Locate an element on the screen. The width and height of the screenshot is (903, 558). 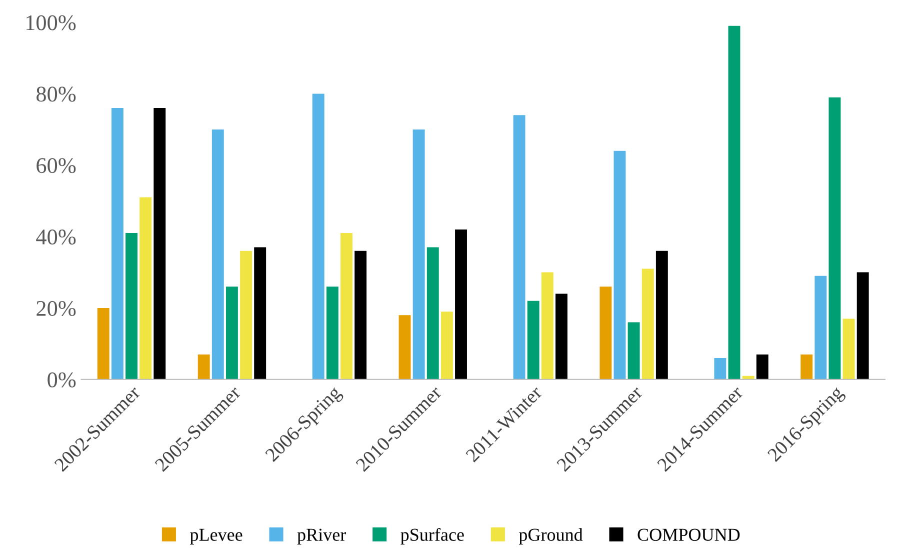
y-tick-label: 20% is located at coordinates (56, 308).